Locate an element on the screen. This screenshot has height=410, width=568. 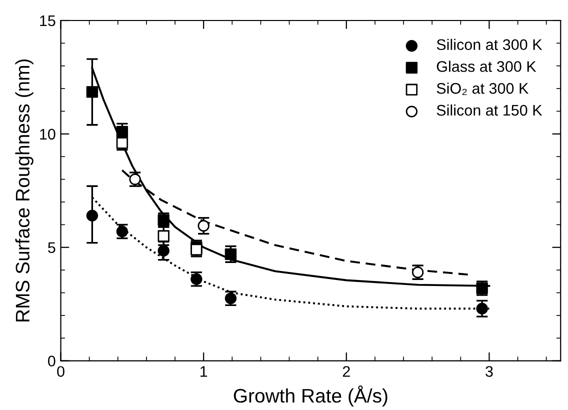
y-tick-label: 15 is located at coordinates (48, 21).